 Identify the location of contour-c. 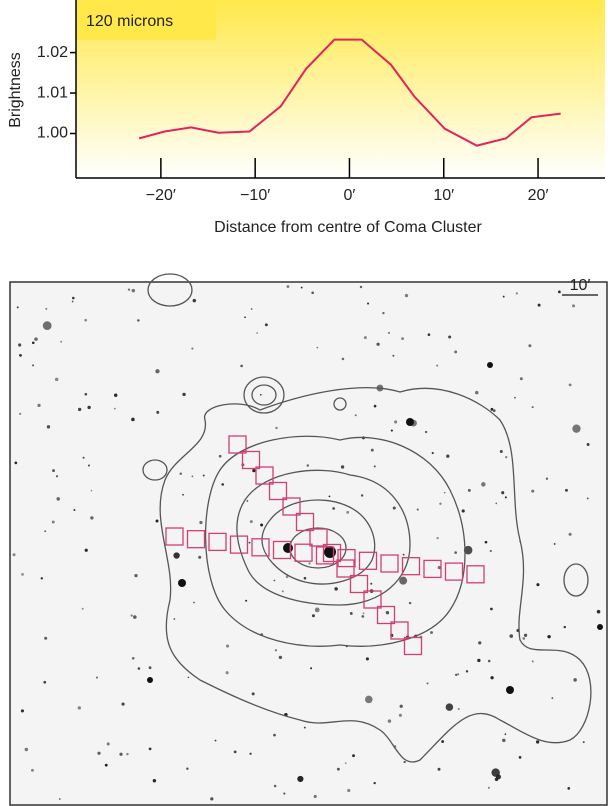
(264, 395).